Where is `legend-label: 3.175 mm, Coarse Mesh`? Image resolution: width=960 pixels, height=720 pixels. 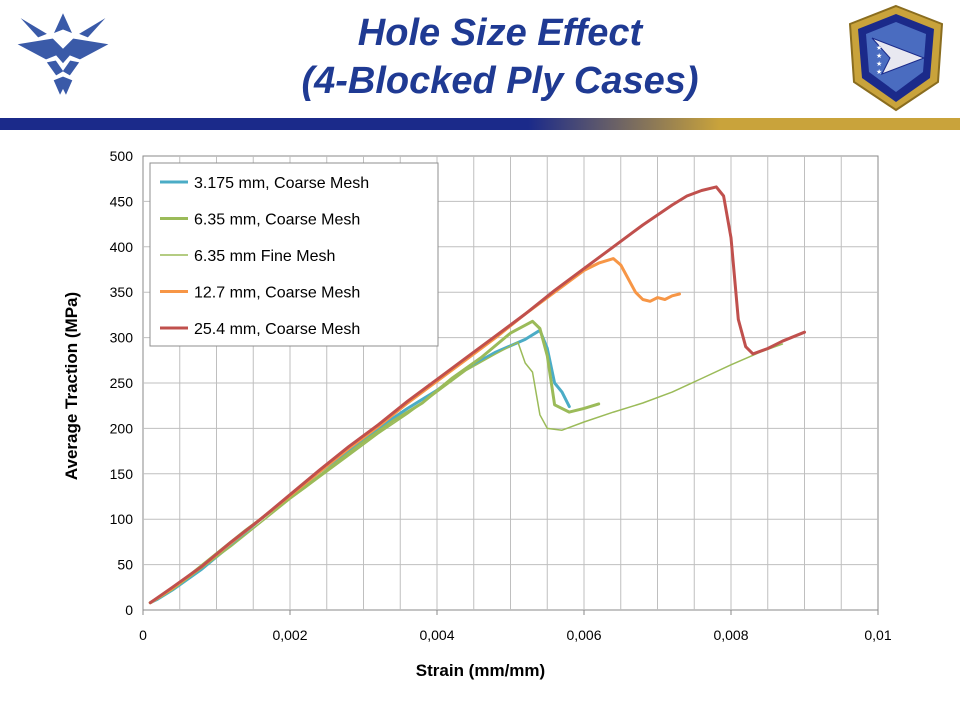
legend-label: 3.175 mm, Coarse Mesh is located at coordinates (281, 183).